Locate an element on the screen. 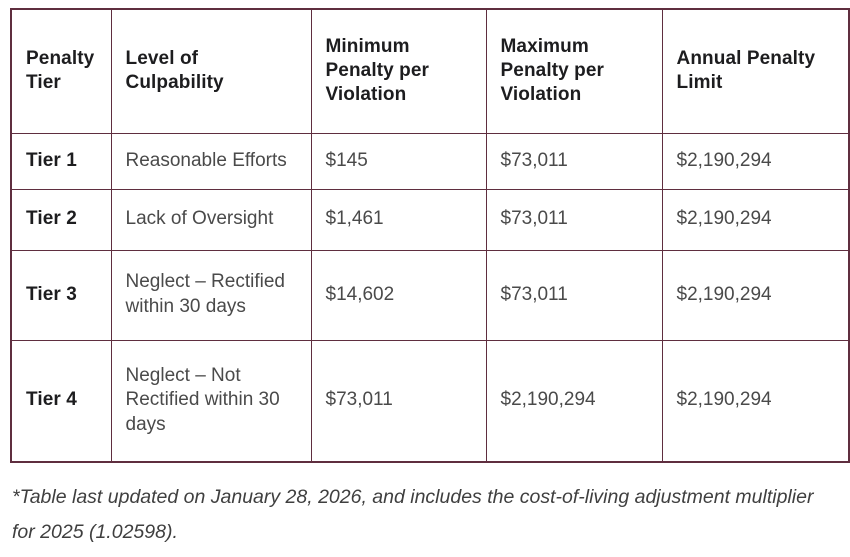  min-penalty-cell: $145 is located at coordinates (398, 161).